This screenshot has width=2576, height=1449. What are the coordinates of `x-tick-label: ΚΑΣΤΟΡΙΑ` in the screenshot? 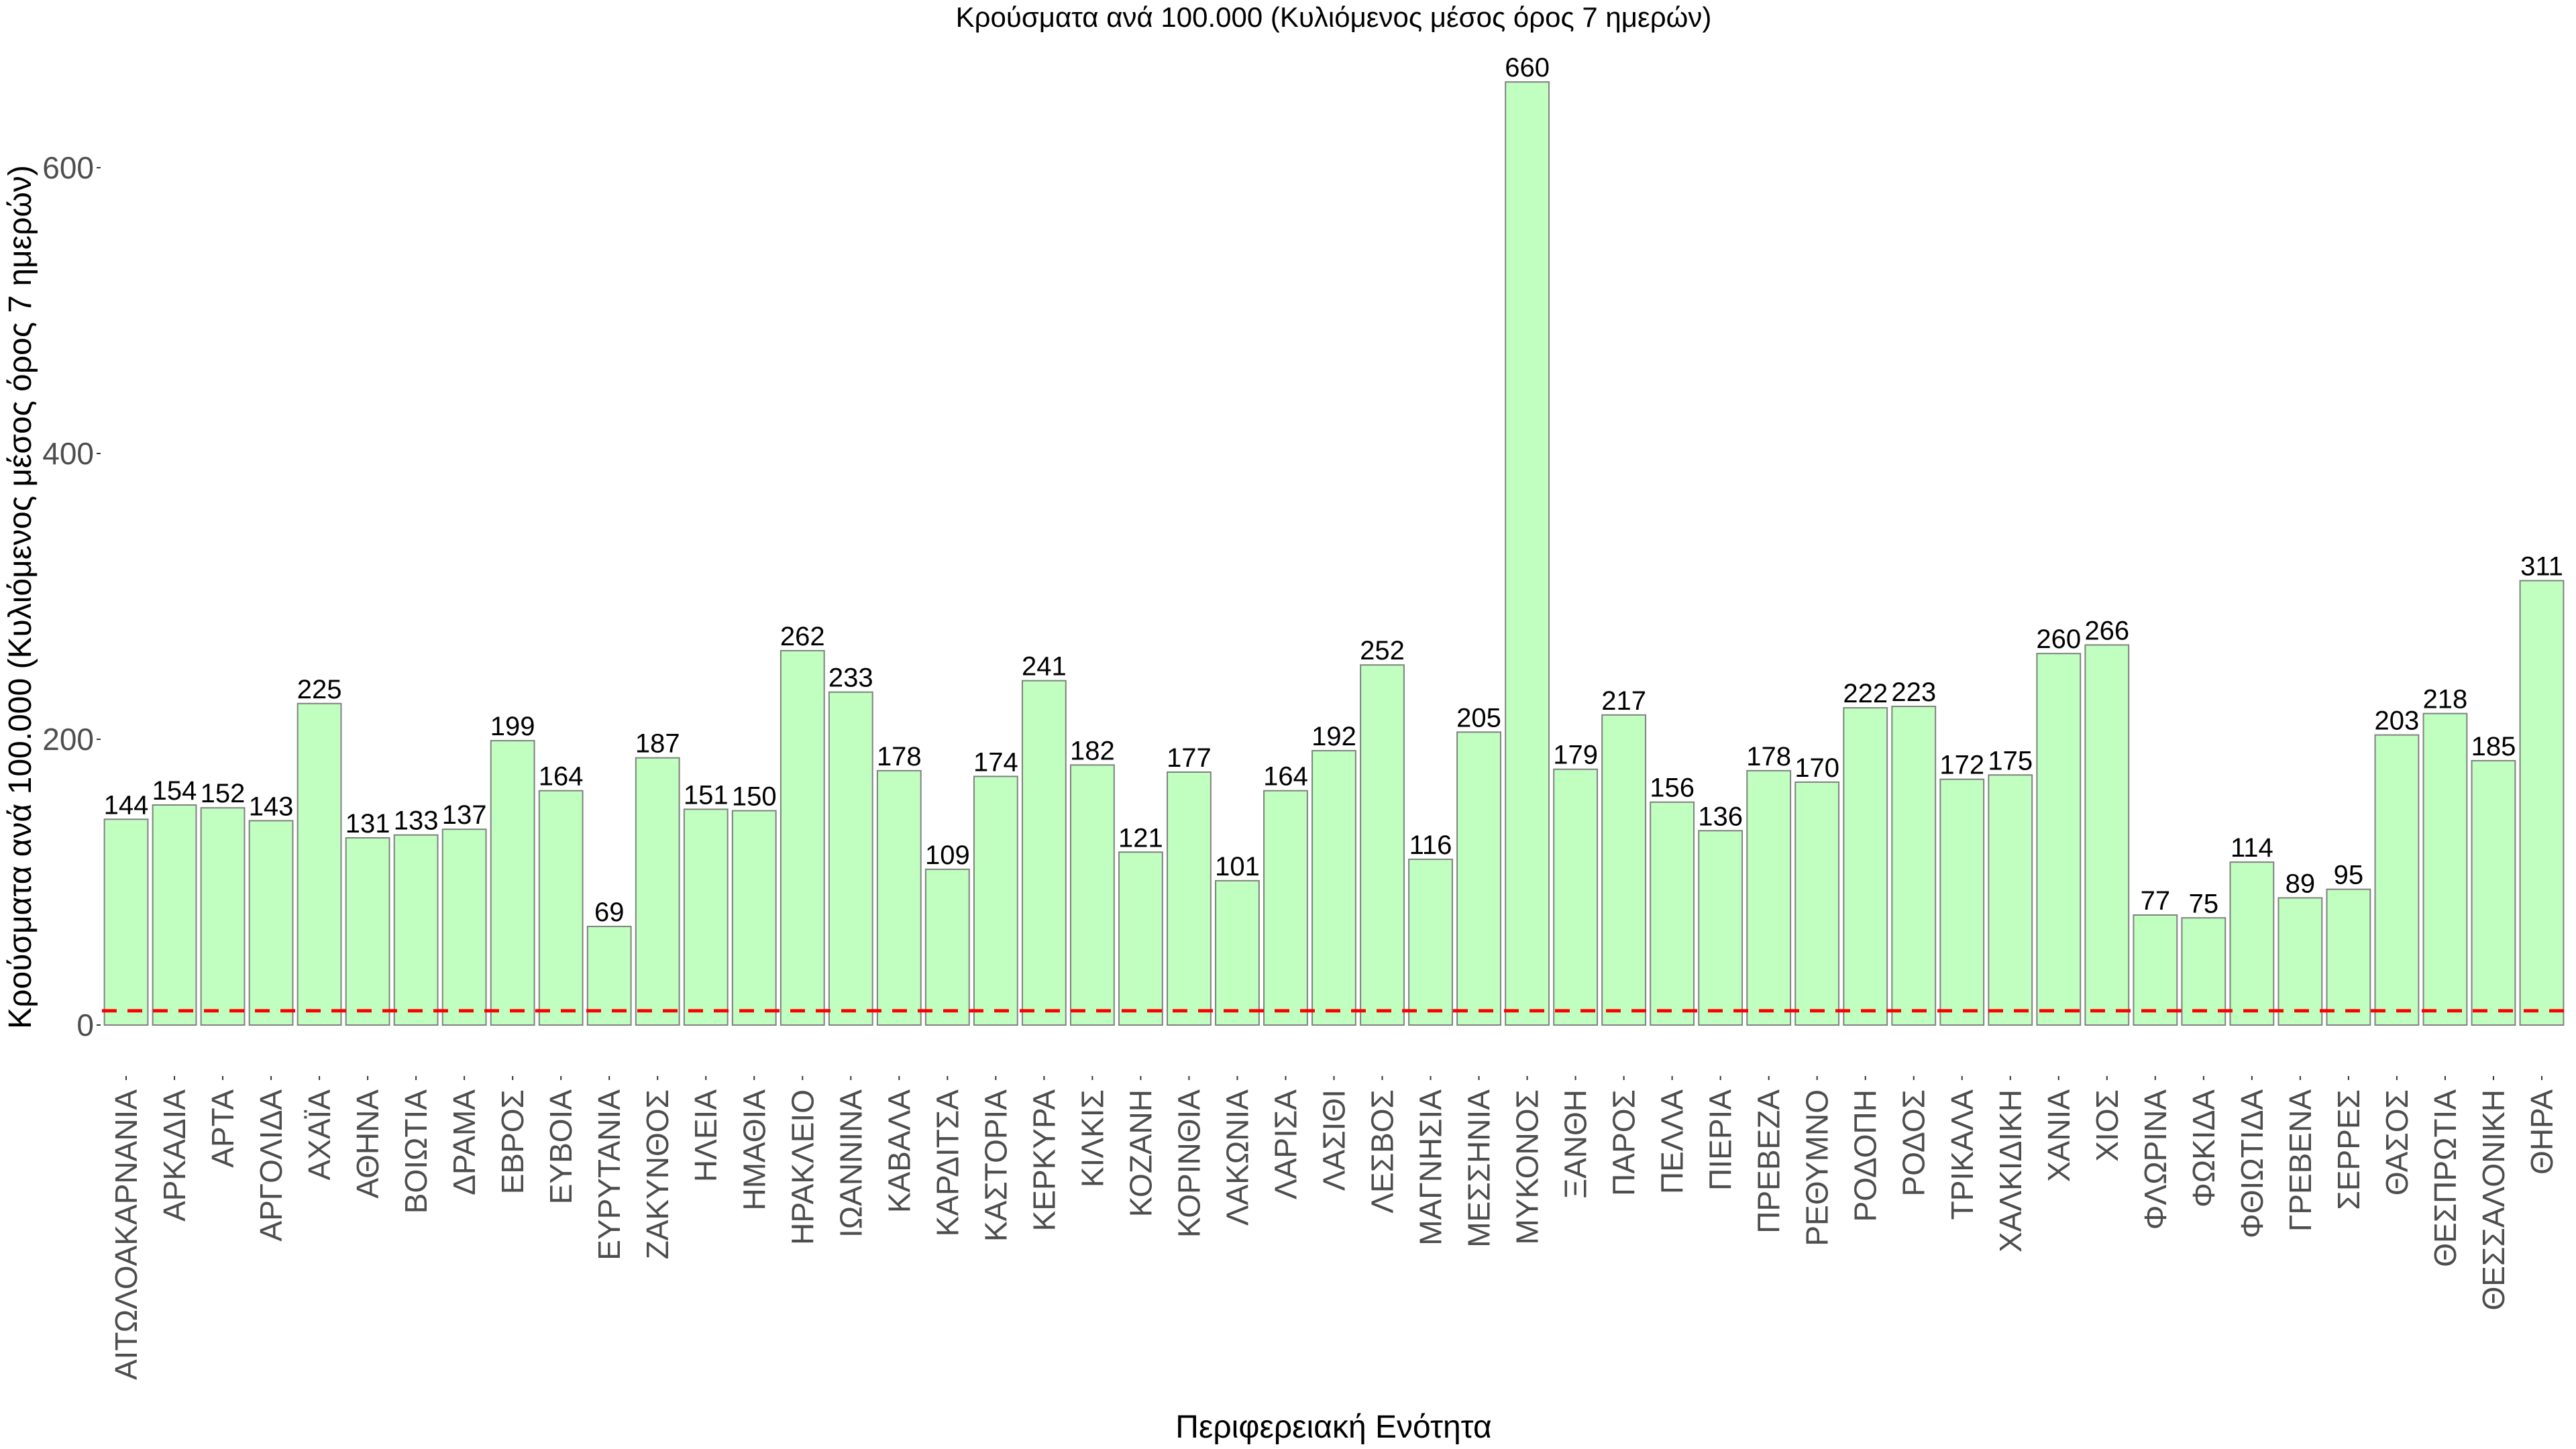 It's located at (995, 1165).